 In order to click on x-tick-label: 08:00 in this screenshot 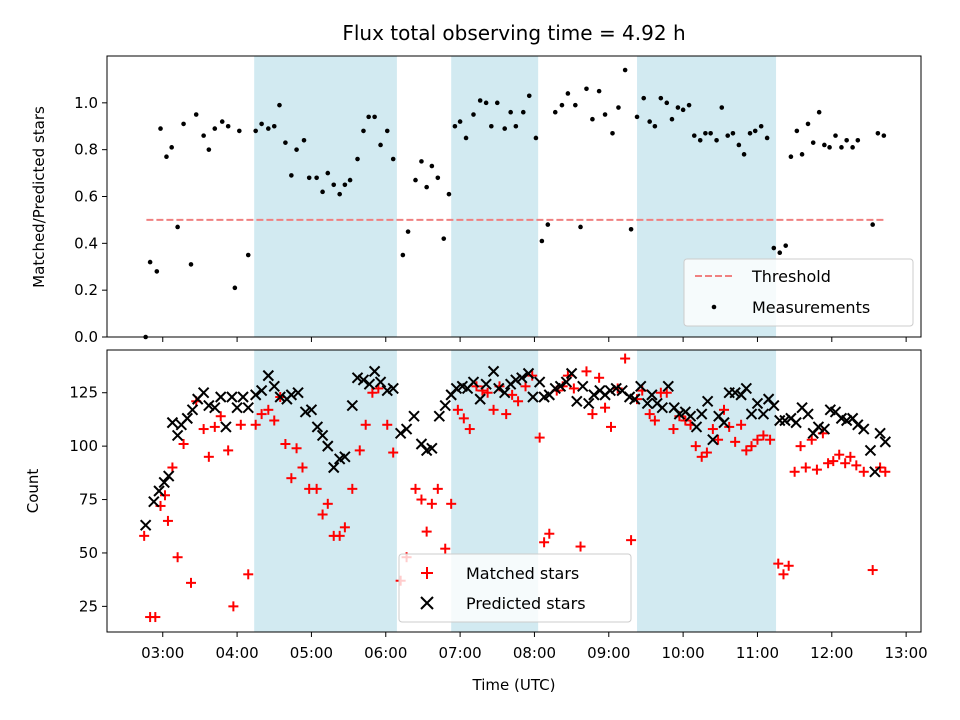, I will do `click(534, 653)`.